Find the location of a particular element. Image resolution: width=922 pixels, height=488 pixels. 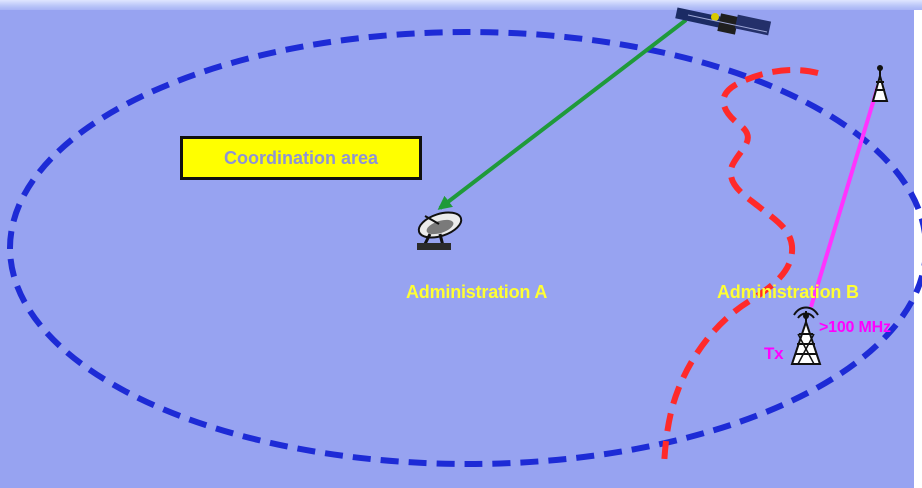

satellite-link-arrow is located at coordinates (562, 114).